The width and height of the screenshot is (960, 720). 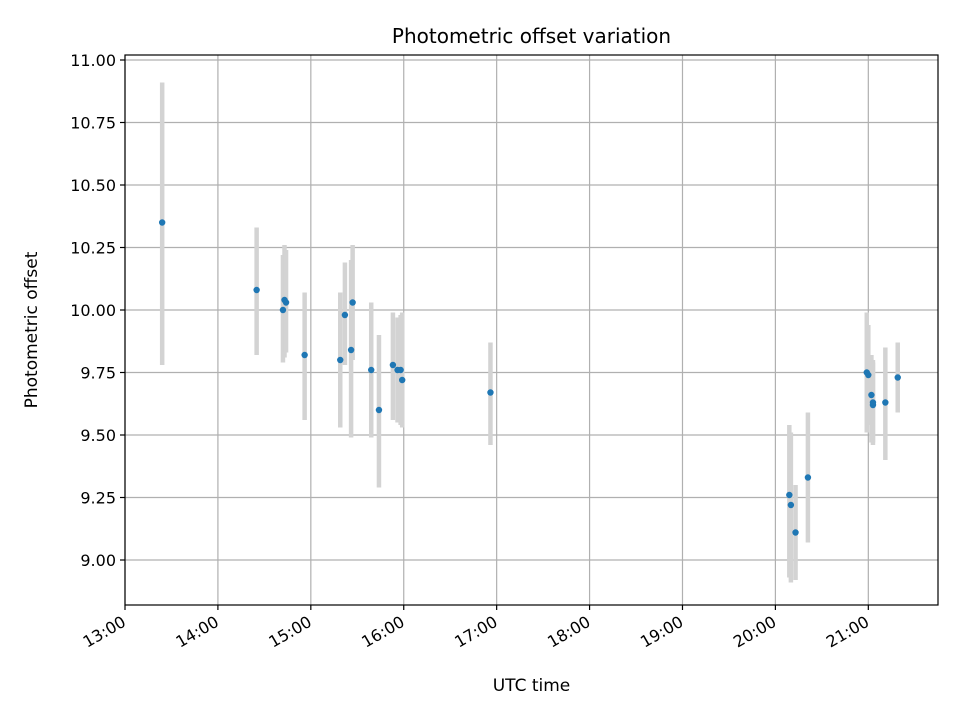 I want to click on y-tick-label: 9.50, so click(x=98, y=435).